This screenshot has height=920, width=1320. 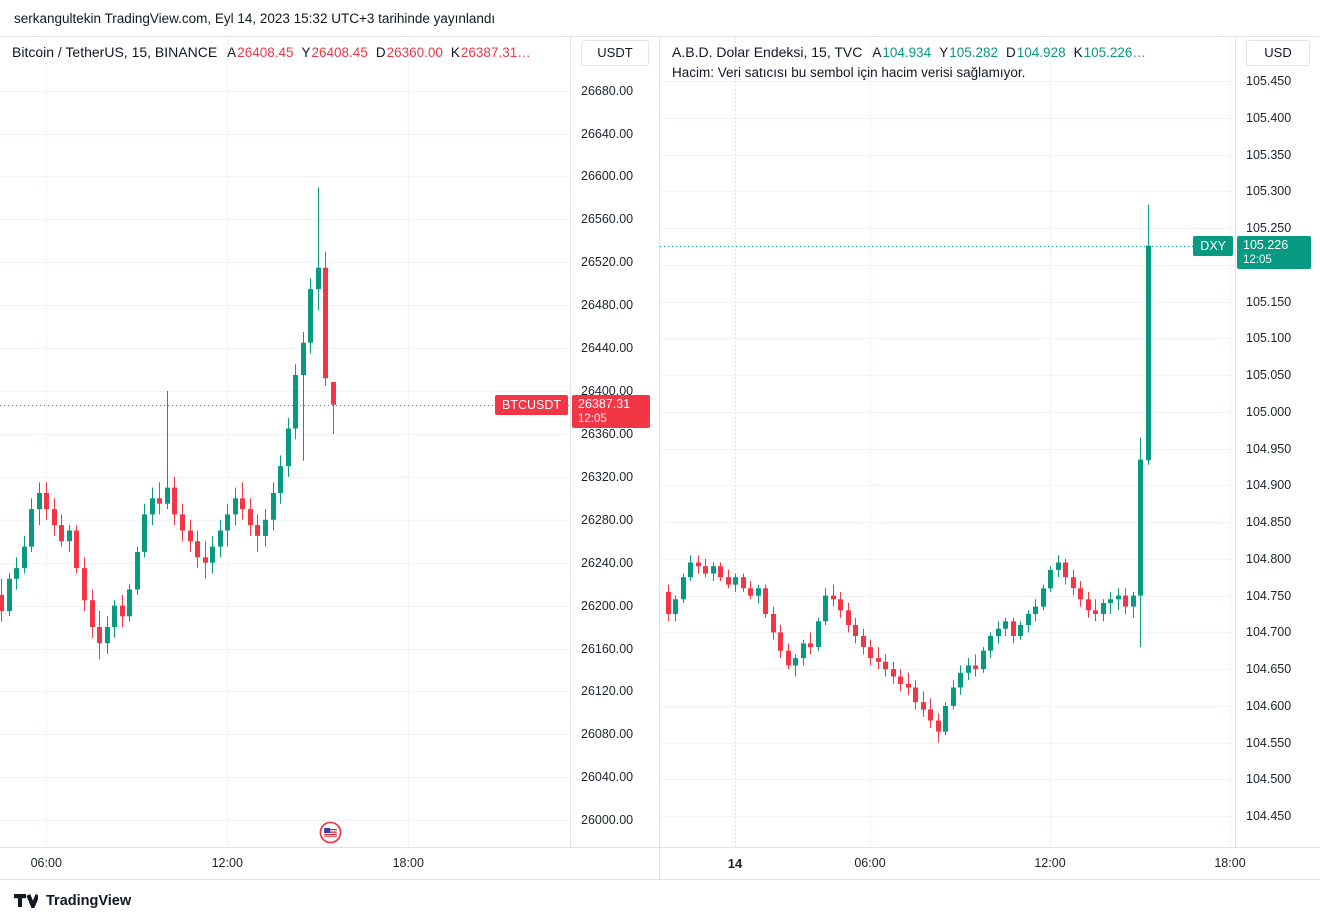 What do you see at coordinates (409, 52) in the screenshot?
I see `ohlc-item: D26360.00` at bounding box center [409, 52].